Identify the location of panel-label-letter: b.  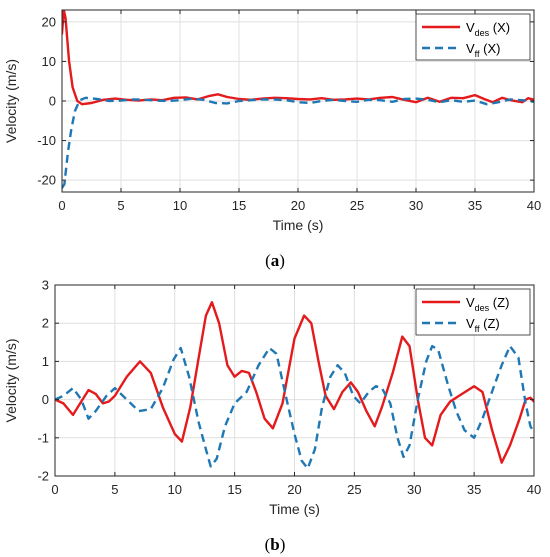
(274, 544).